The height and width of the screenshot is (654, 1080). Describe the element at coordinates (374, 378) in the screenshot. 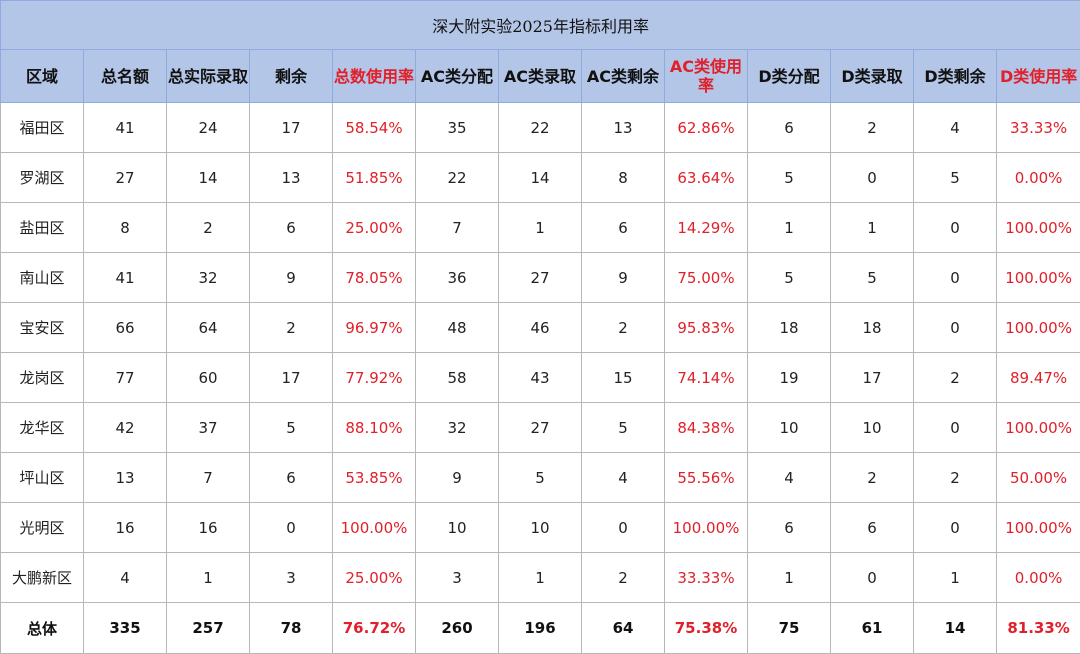

I see `cell-total-usage-rate: 77.92%` at that location.